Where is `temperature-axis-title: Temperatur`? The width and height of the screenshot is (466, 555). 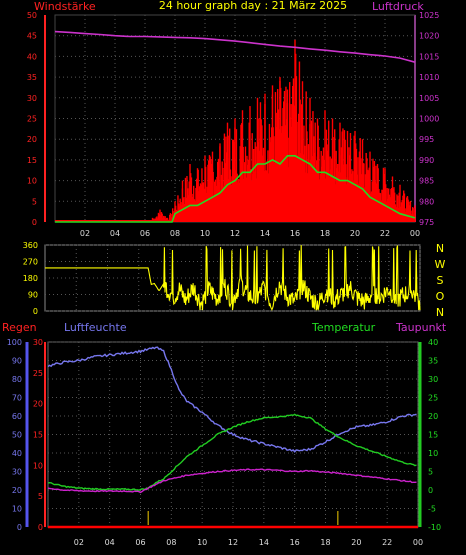
temperature-axis-title: Temperatur is located at coordinates (343, 327).